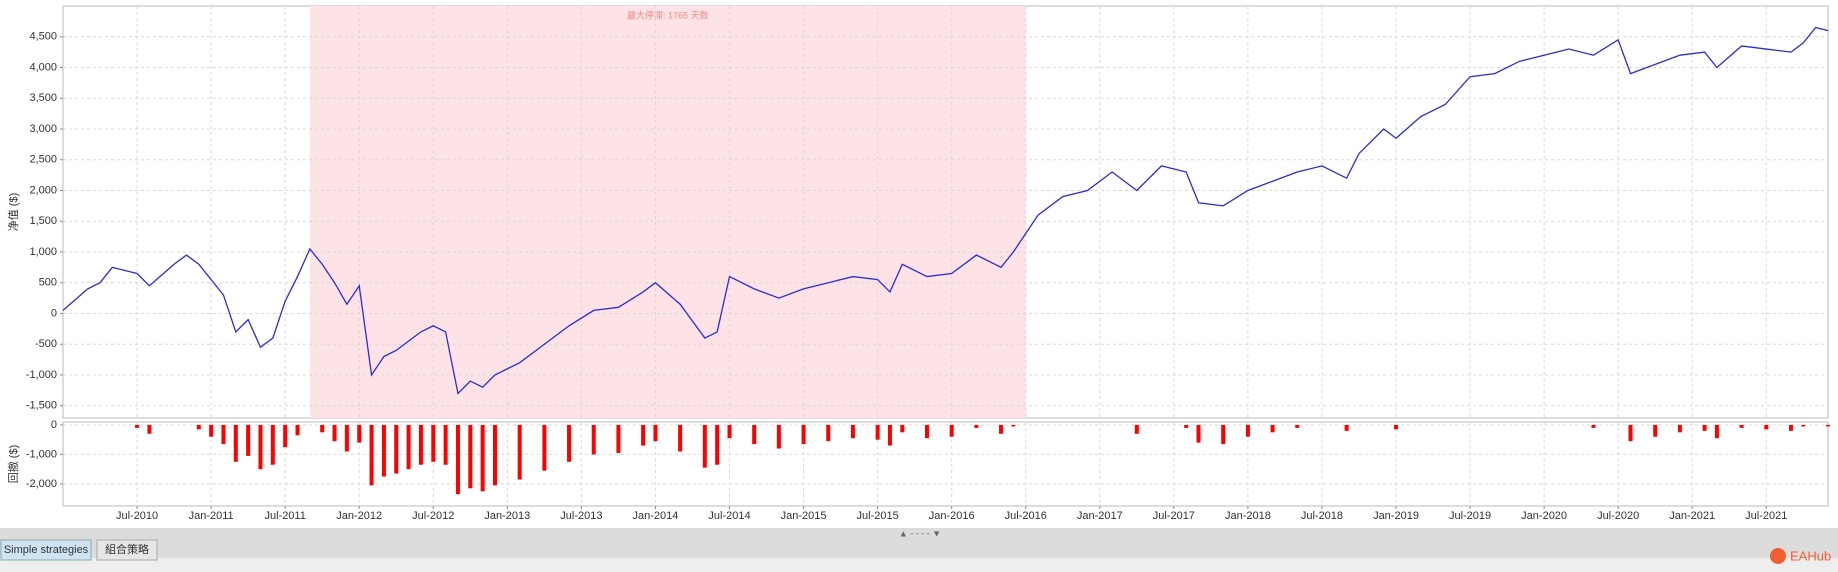  I want to click on x-tick-label: Jul-2016, so click(1026, 516).